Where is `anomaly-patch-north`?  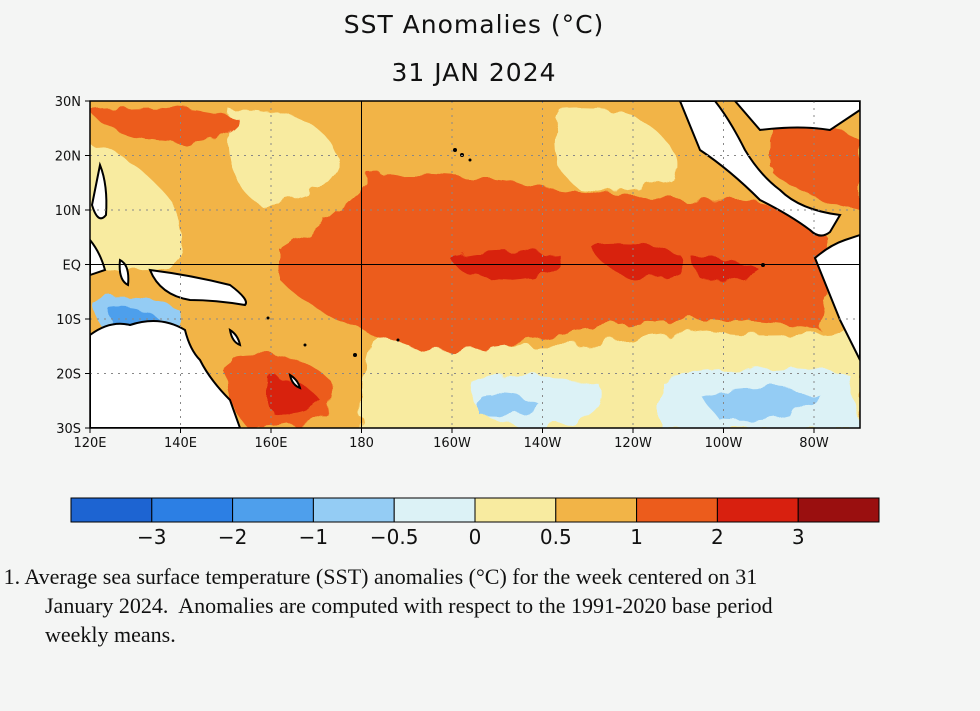 anomaly-patch-north is located at coordinates (284, 157).